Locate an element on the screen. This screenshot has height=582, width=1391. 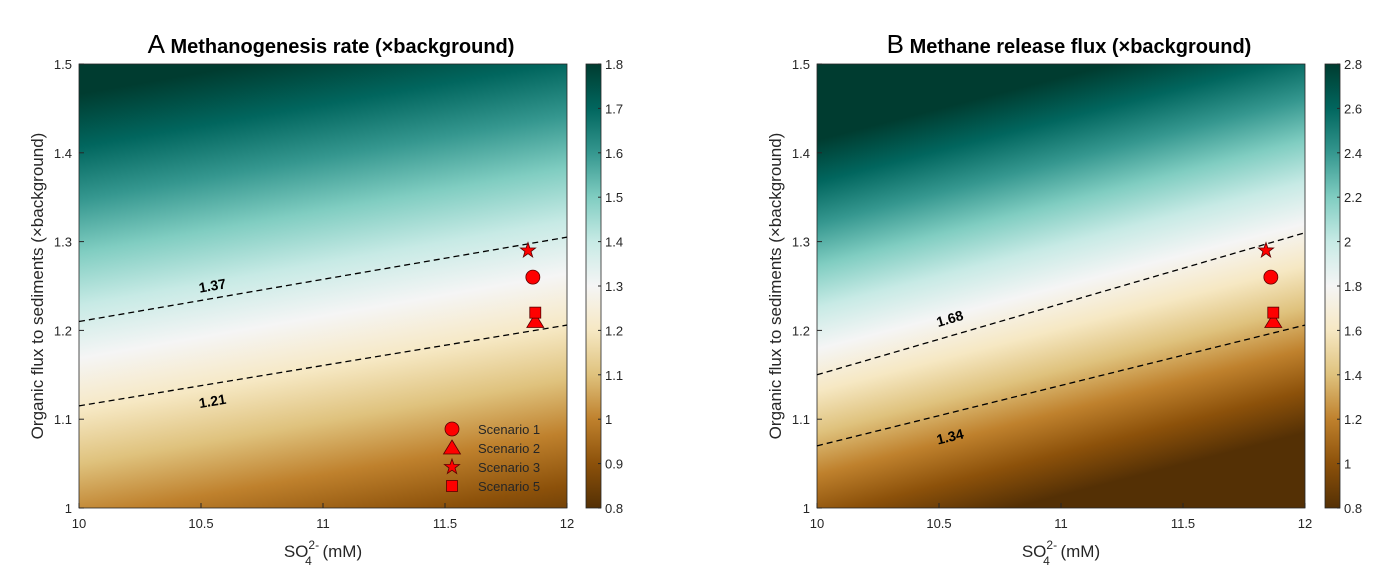
contour-line-1.34 is located at coordinates (1061, 385).